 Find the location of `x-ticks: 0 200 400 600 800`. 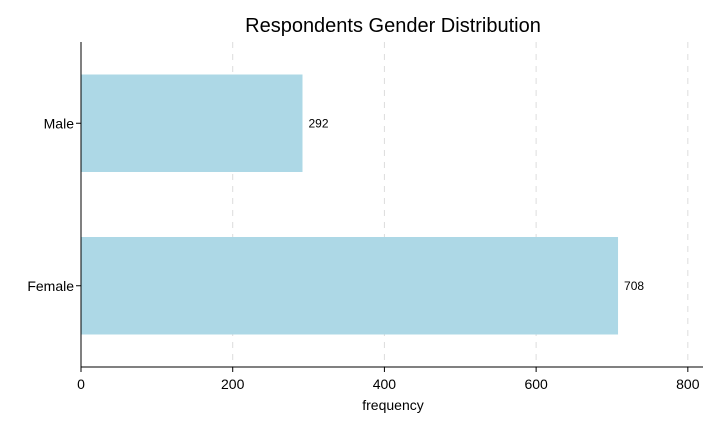

x-ticks: 0 200 400 600 800 is located at coordinates (388, 379).